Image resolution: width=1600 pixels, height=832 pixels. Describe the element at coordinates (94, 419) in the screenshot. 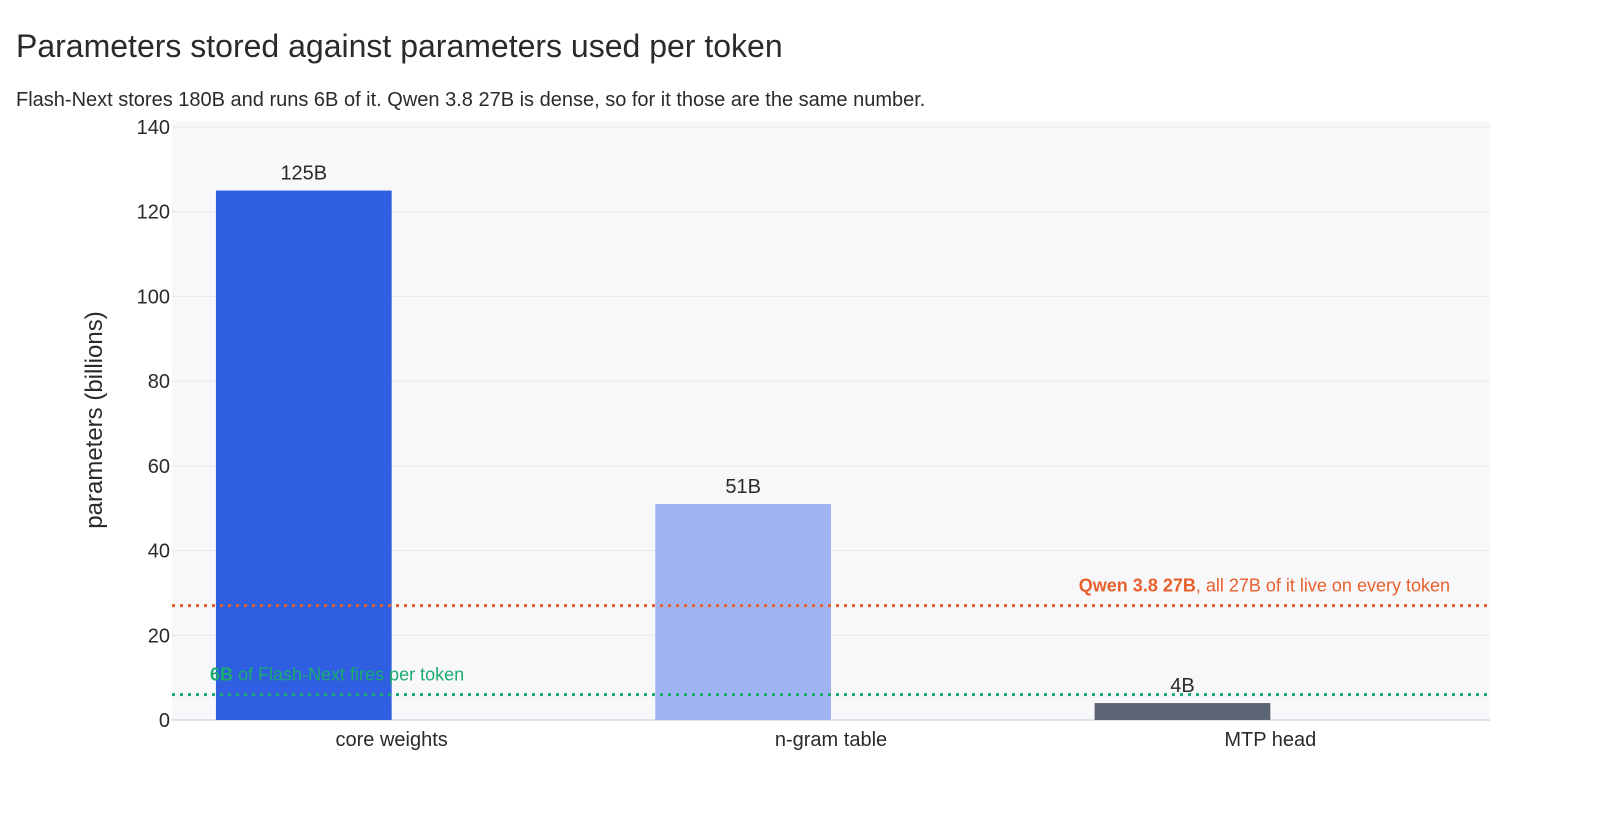

I see `y-axis-label: parameters (billions)` at that location.